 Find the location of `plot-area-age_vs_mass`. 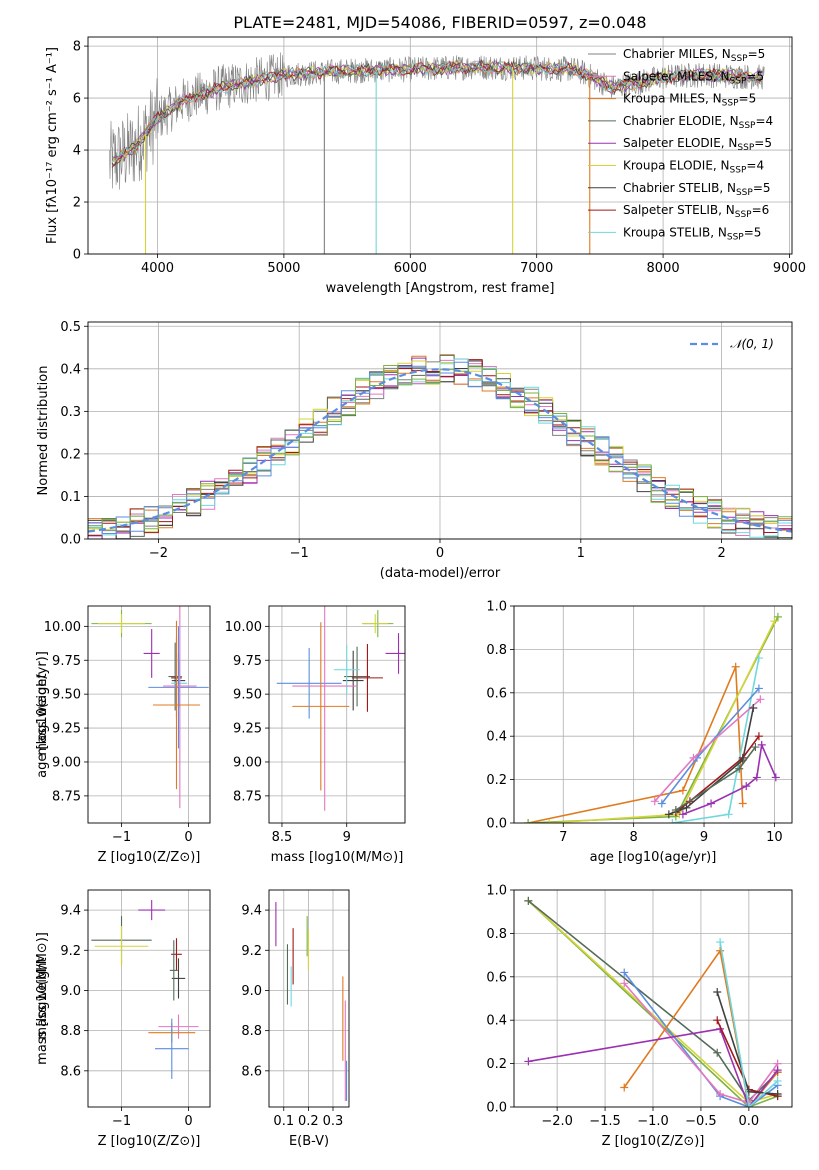

plot-area-age_vs_mass is located at coordinates (340, 708).